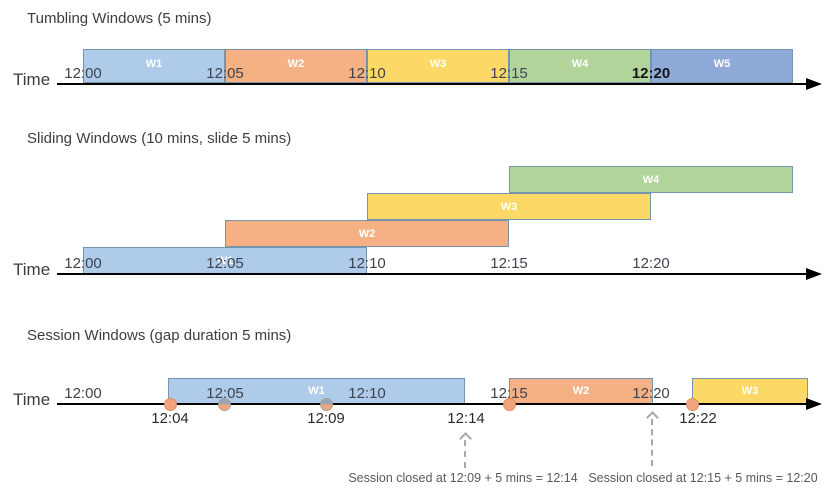 This screenshot has height=498, width=829. I want to click on sliding-window-w1: W1, so click(225, 260).